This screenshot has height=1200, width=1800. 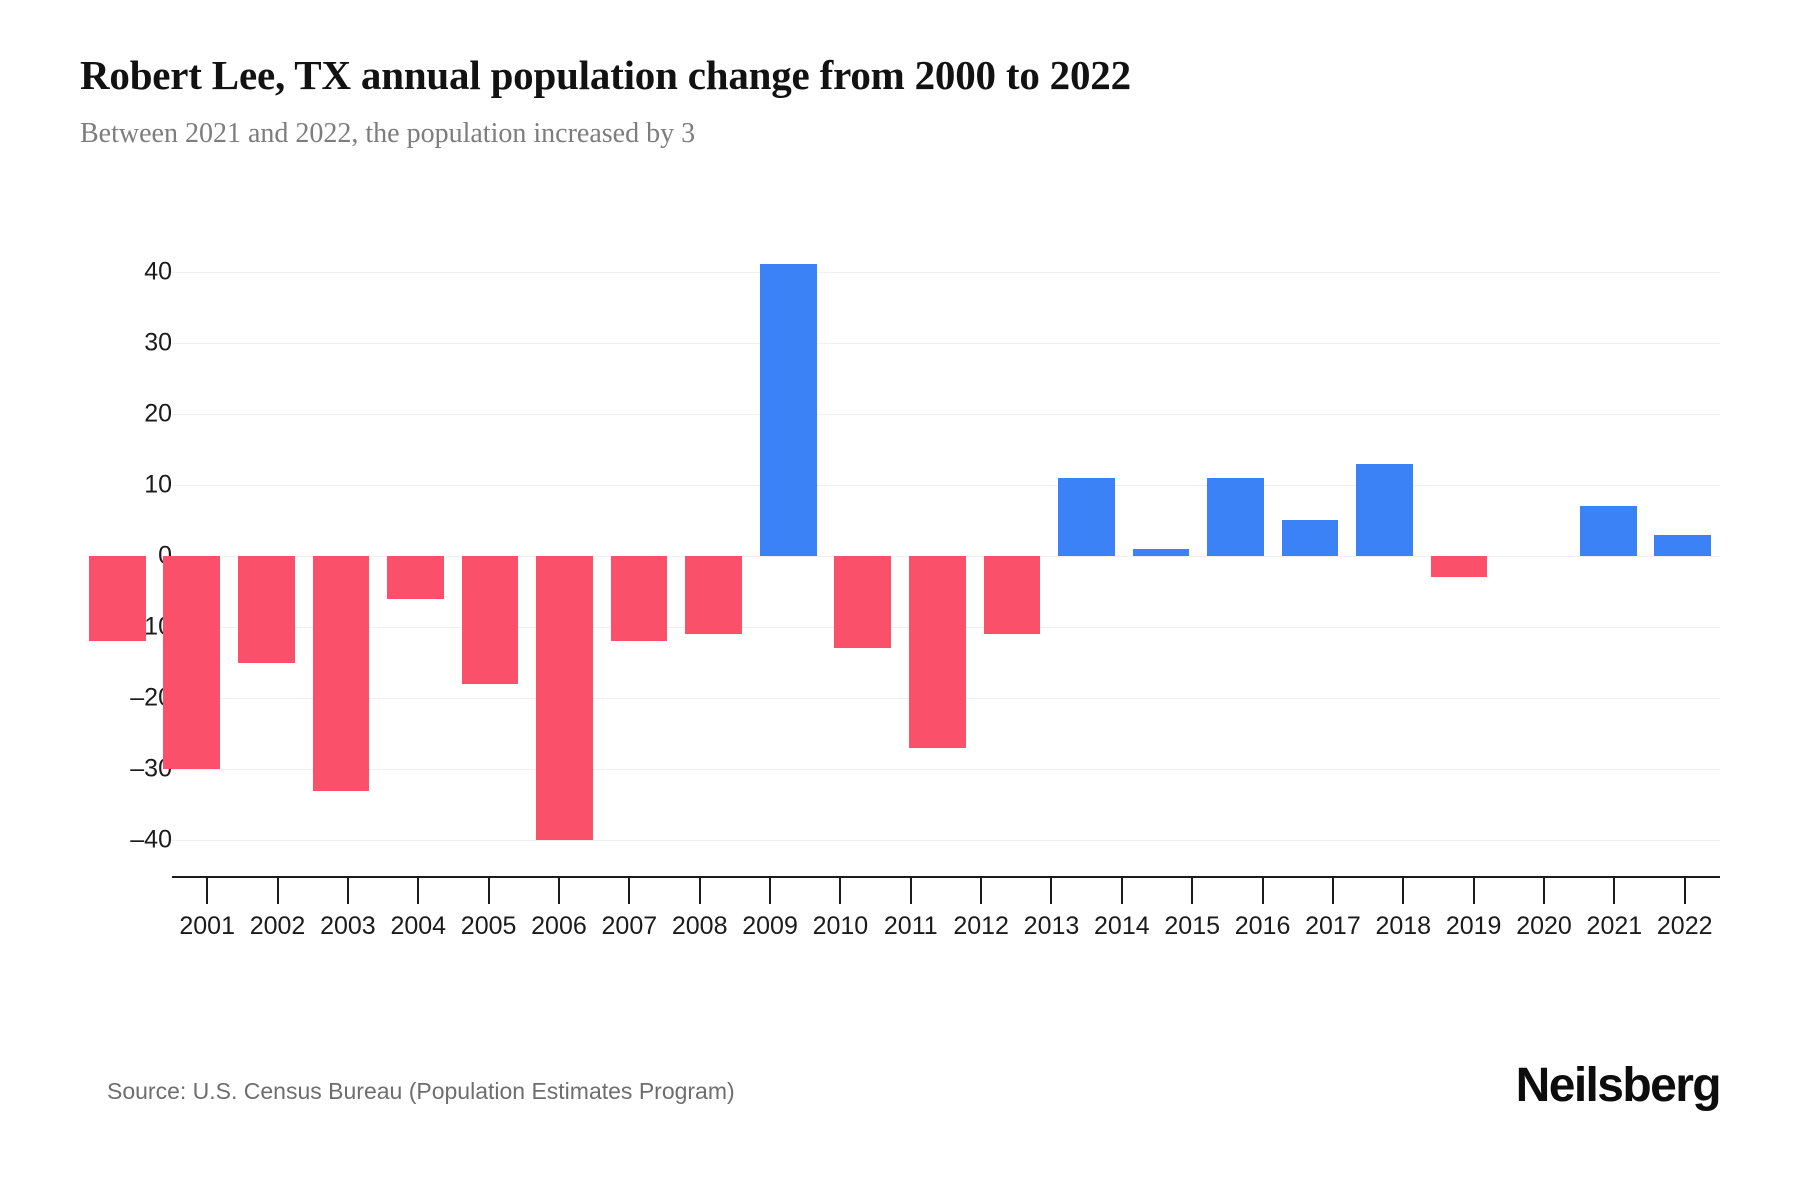 I want to click on bar-2016, so click(x=1235, y=516).